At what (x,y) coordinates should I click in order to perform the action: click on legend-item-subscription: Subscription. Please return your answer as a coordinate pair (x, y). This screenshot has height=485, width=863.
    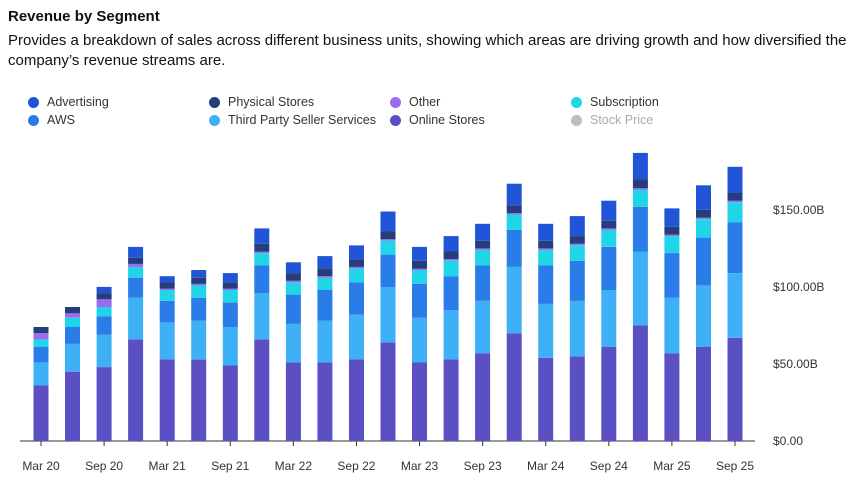
    Looking at the image, I should click on (615, 102).